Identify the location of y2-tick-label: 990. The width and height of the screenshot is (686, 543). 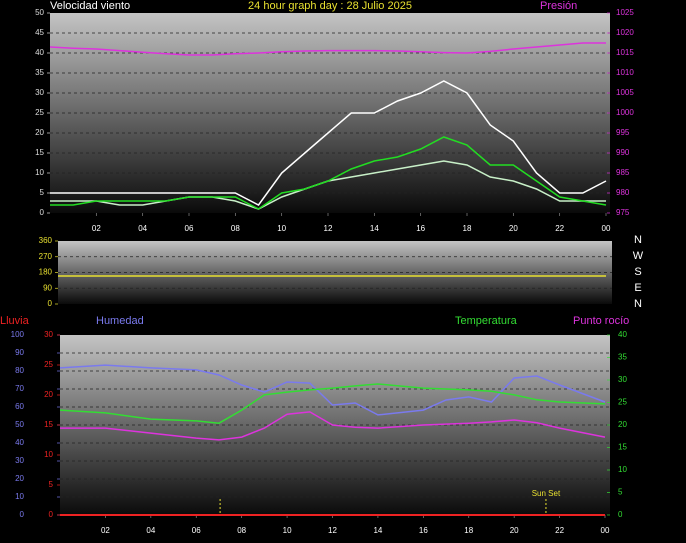
(623, 152).